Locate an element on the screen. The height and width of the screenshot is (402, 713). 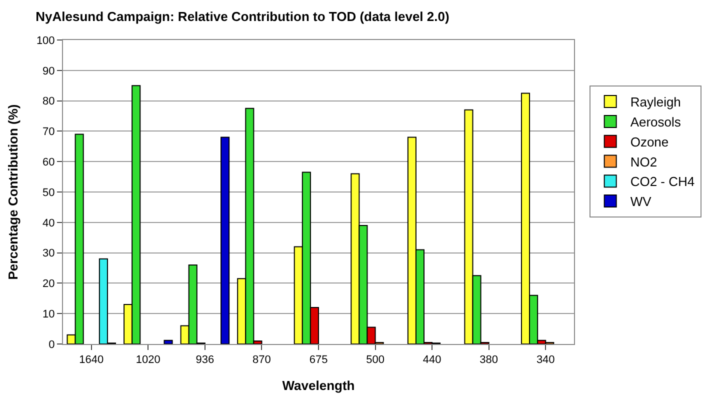
legend-label: CO2 - CH4 is located at coordinates (662, 182).